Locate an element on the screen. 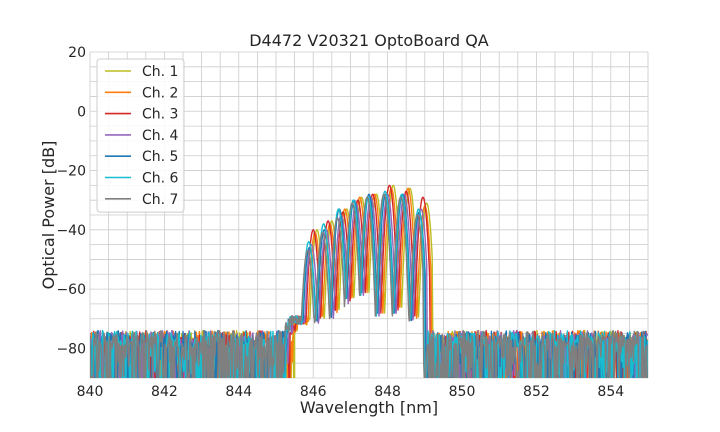 The height and width of the screenshot is (432, 720). y-tick-label: −40 is located at coordinates (71, 231).